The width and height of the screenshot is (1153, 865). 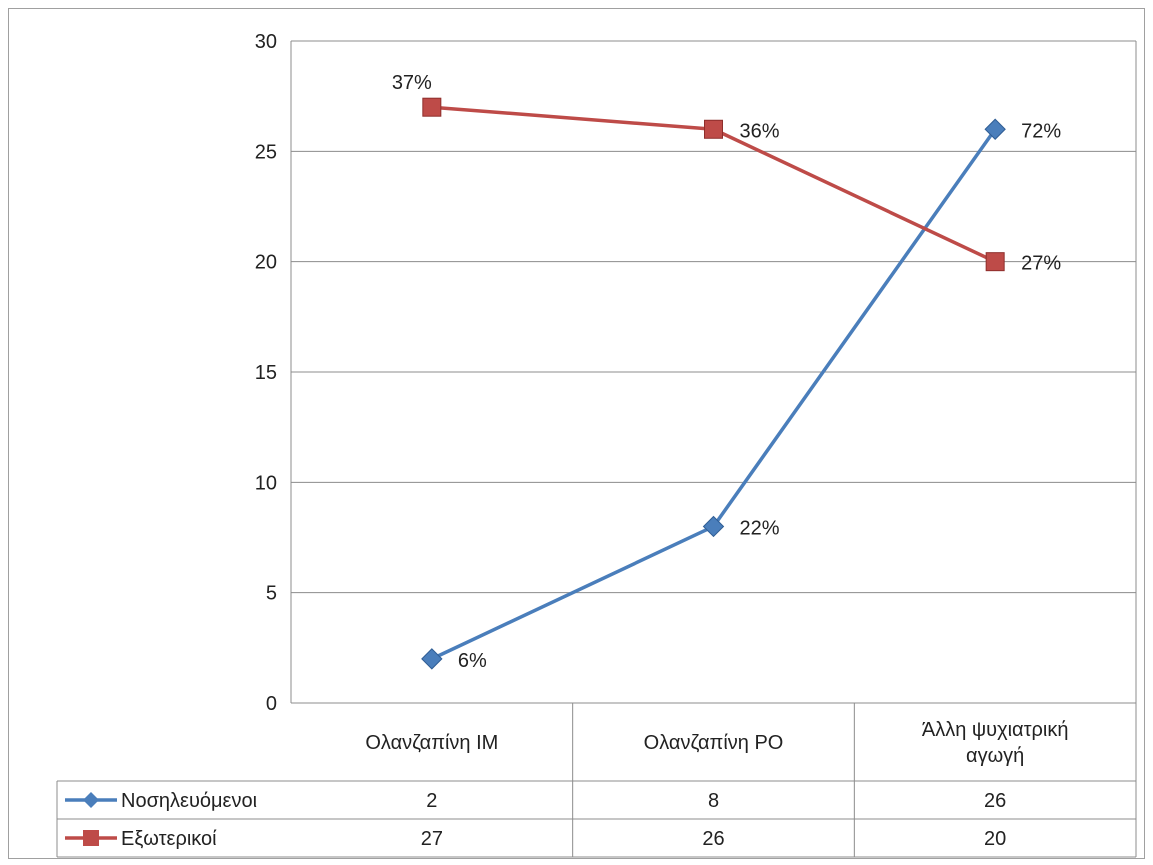 What do you see at coordinates (1041, 131) in the screenshot?
I see `data-label: 72%` at bounding box center [1041, 131].